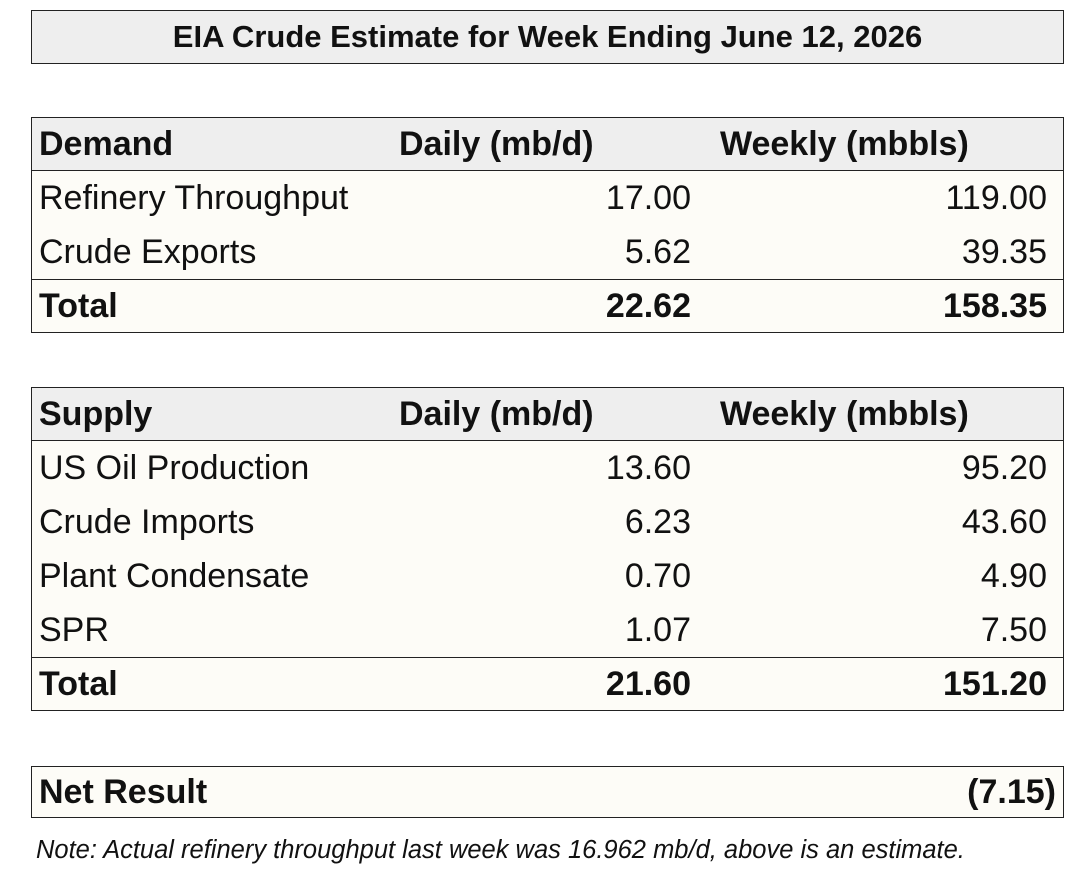 This screenshot has width=1069, height=875. What do you see at coordinates (1004, 521) in the screenshot?
I see `row-weekly: 43.60` at bounding box center [1004, 521].